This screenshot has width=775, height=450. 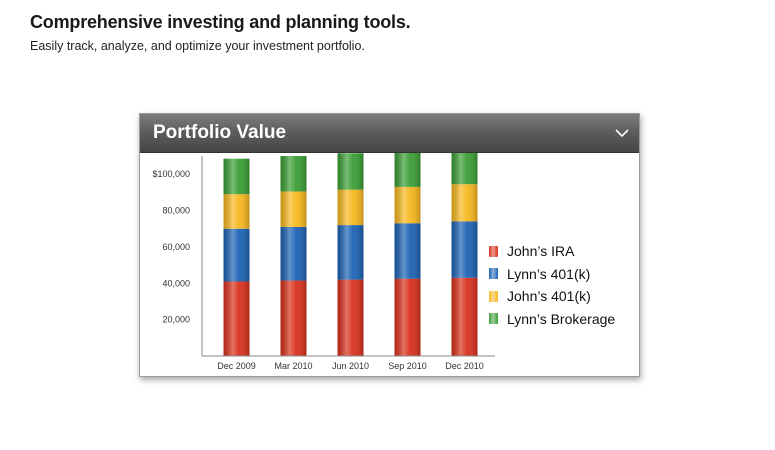 I want to click on widget-header: Portfolio Value, so click(x=389, y=133).